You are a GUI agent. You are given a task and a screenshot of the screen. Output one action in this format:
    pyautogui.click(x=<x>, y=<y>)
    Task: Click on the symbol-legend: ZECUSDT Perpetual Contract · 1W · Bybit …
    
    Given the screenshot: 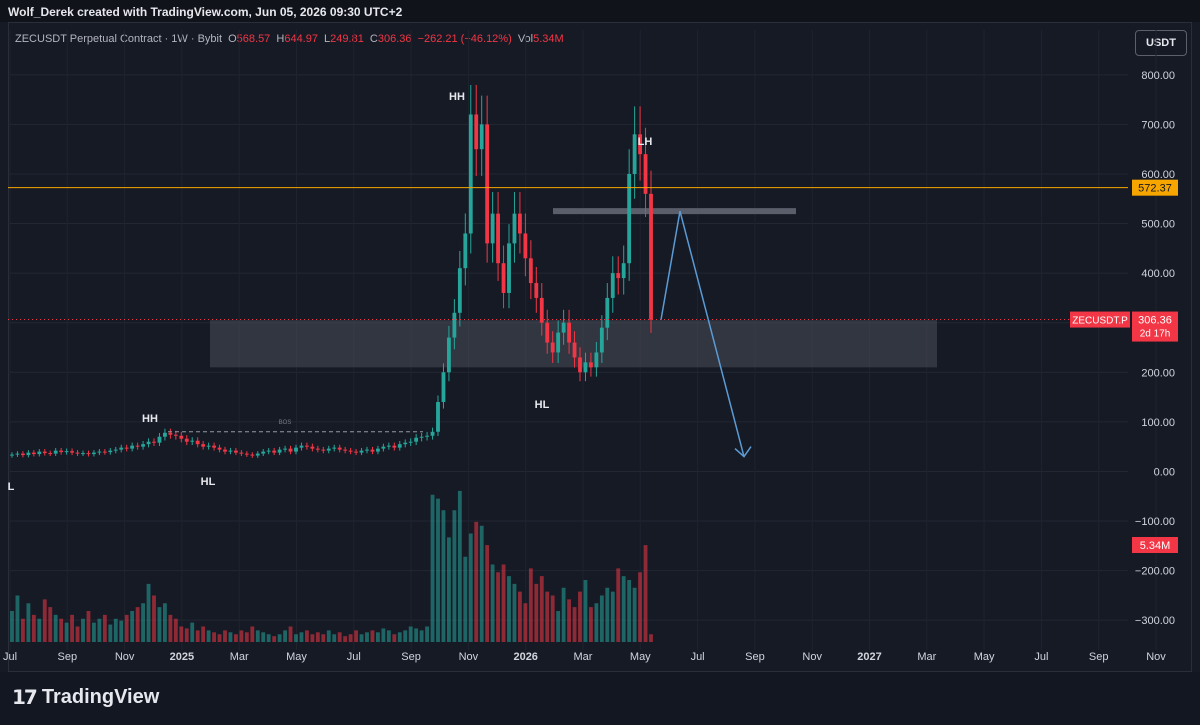 What is the action you would take?
    pyautogui.click(x=291, y=39)
    